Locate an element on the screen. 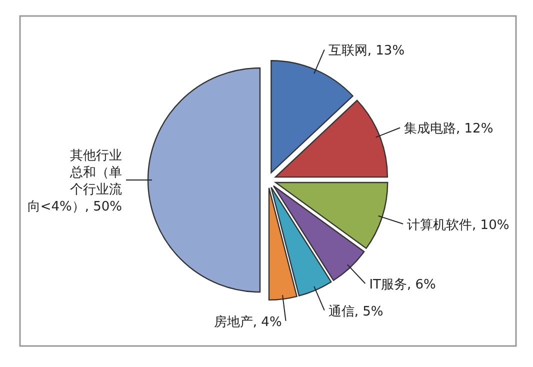 The height and width of the screenshot is (367, 533). slice-label: 互联网, 13% is located at coordinates (366, 51).